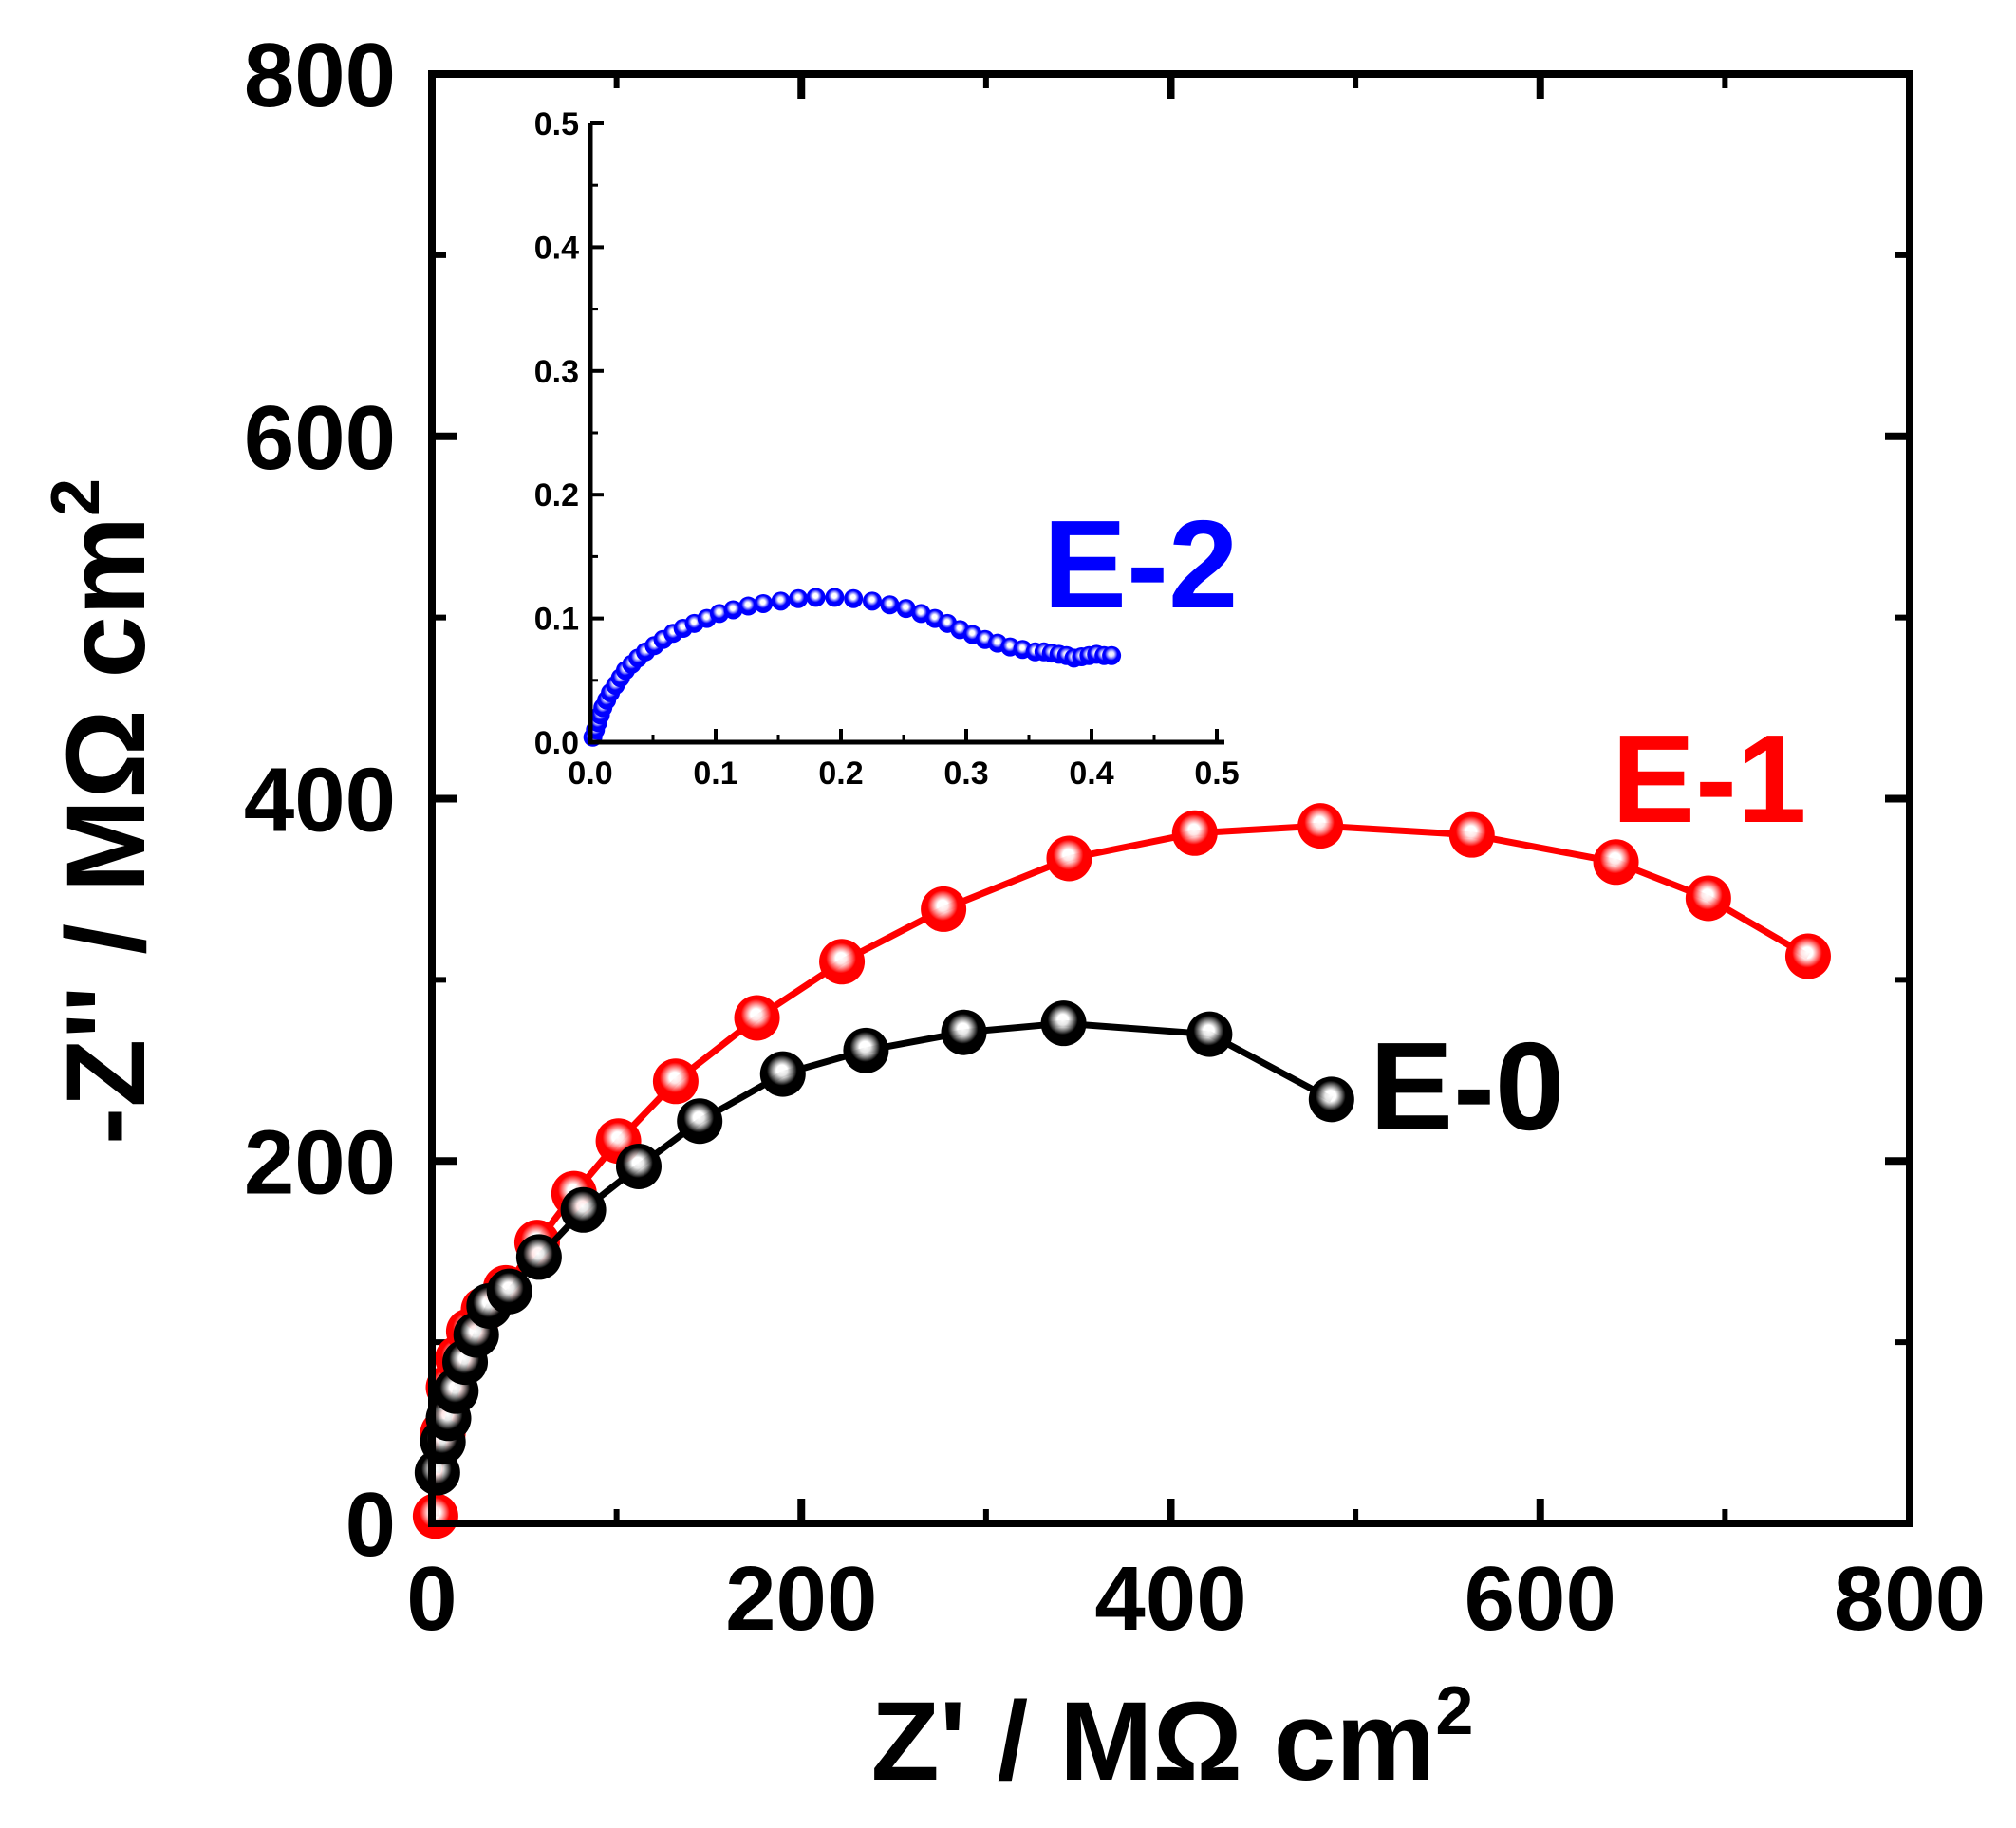  What do you see at coordinates (556, 372) in the screenshot?
I see `inset-y-tick-label: 0.3` at bounding box center [556, 372].